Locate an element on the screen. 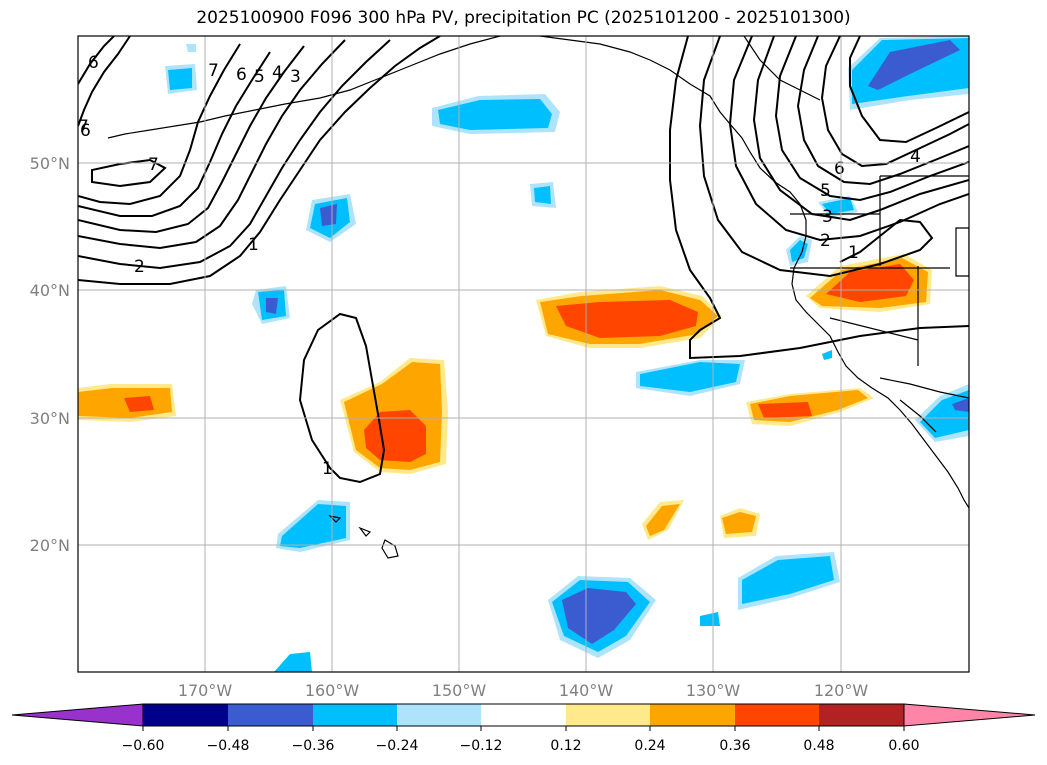 This screenshot has width=1047, height=765. colorbar-tick: −0.12 is located at coordinates (481, 746).